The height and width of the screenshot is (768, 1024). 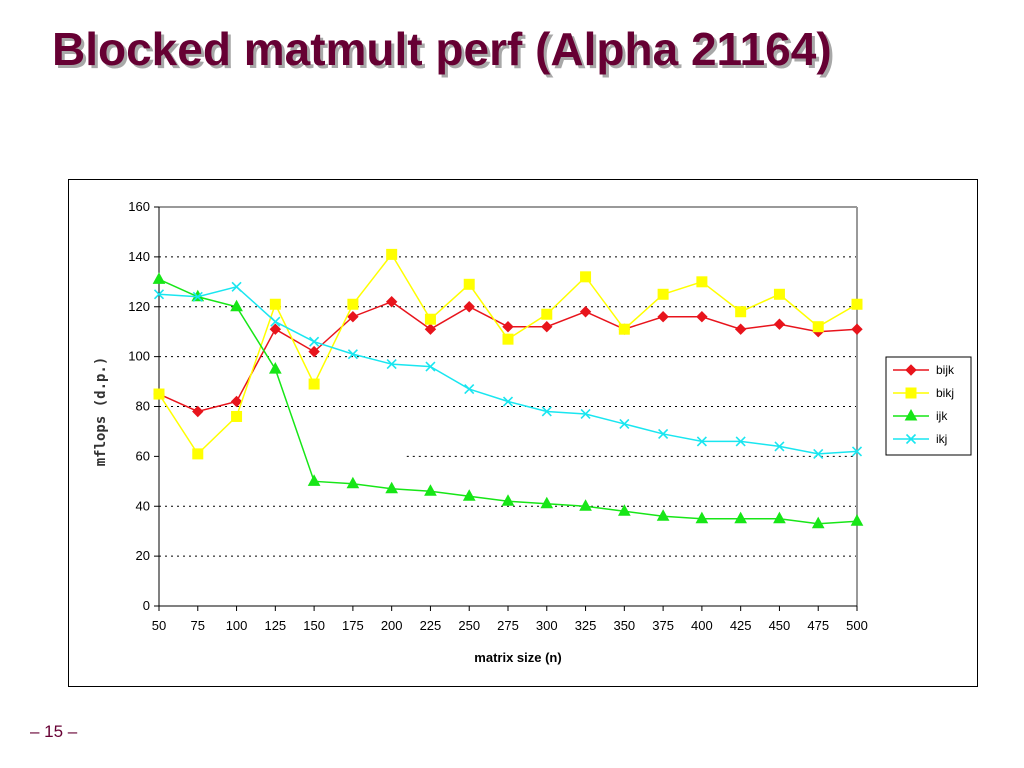 I want to click on x-tick-label-275: 275, so click(x=508, y=625).